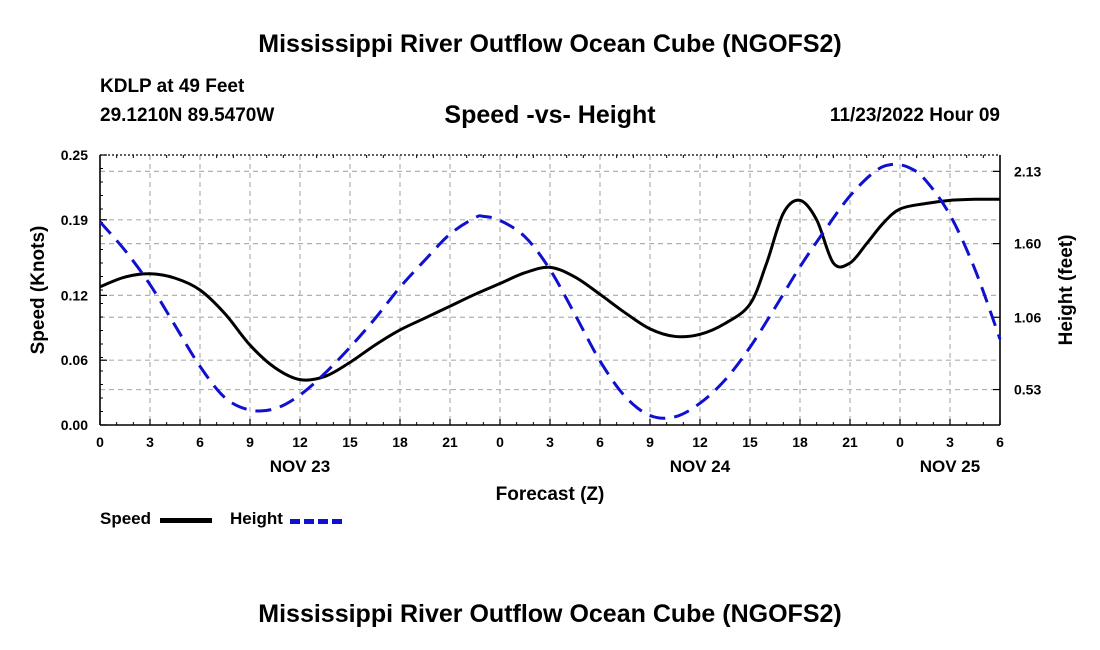  I want to click on day-label: NOV 24, so click(700, 466).